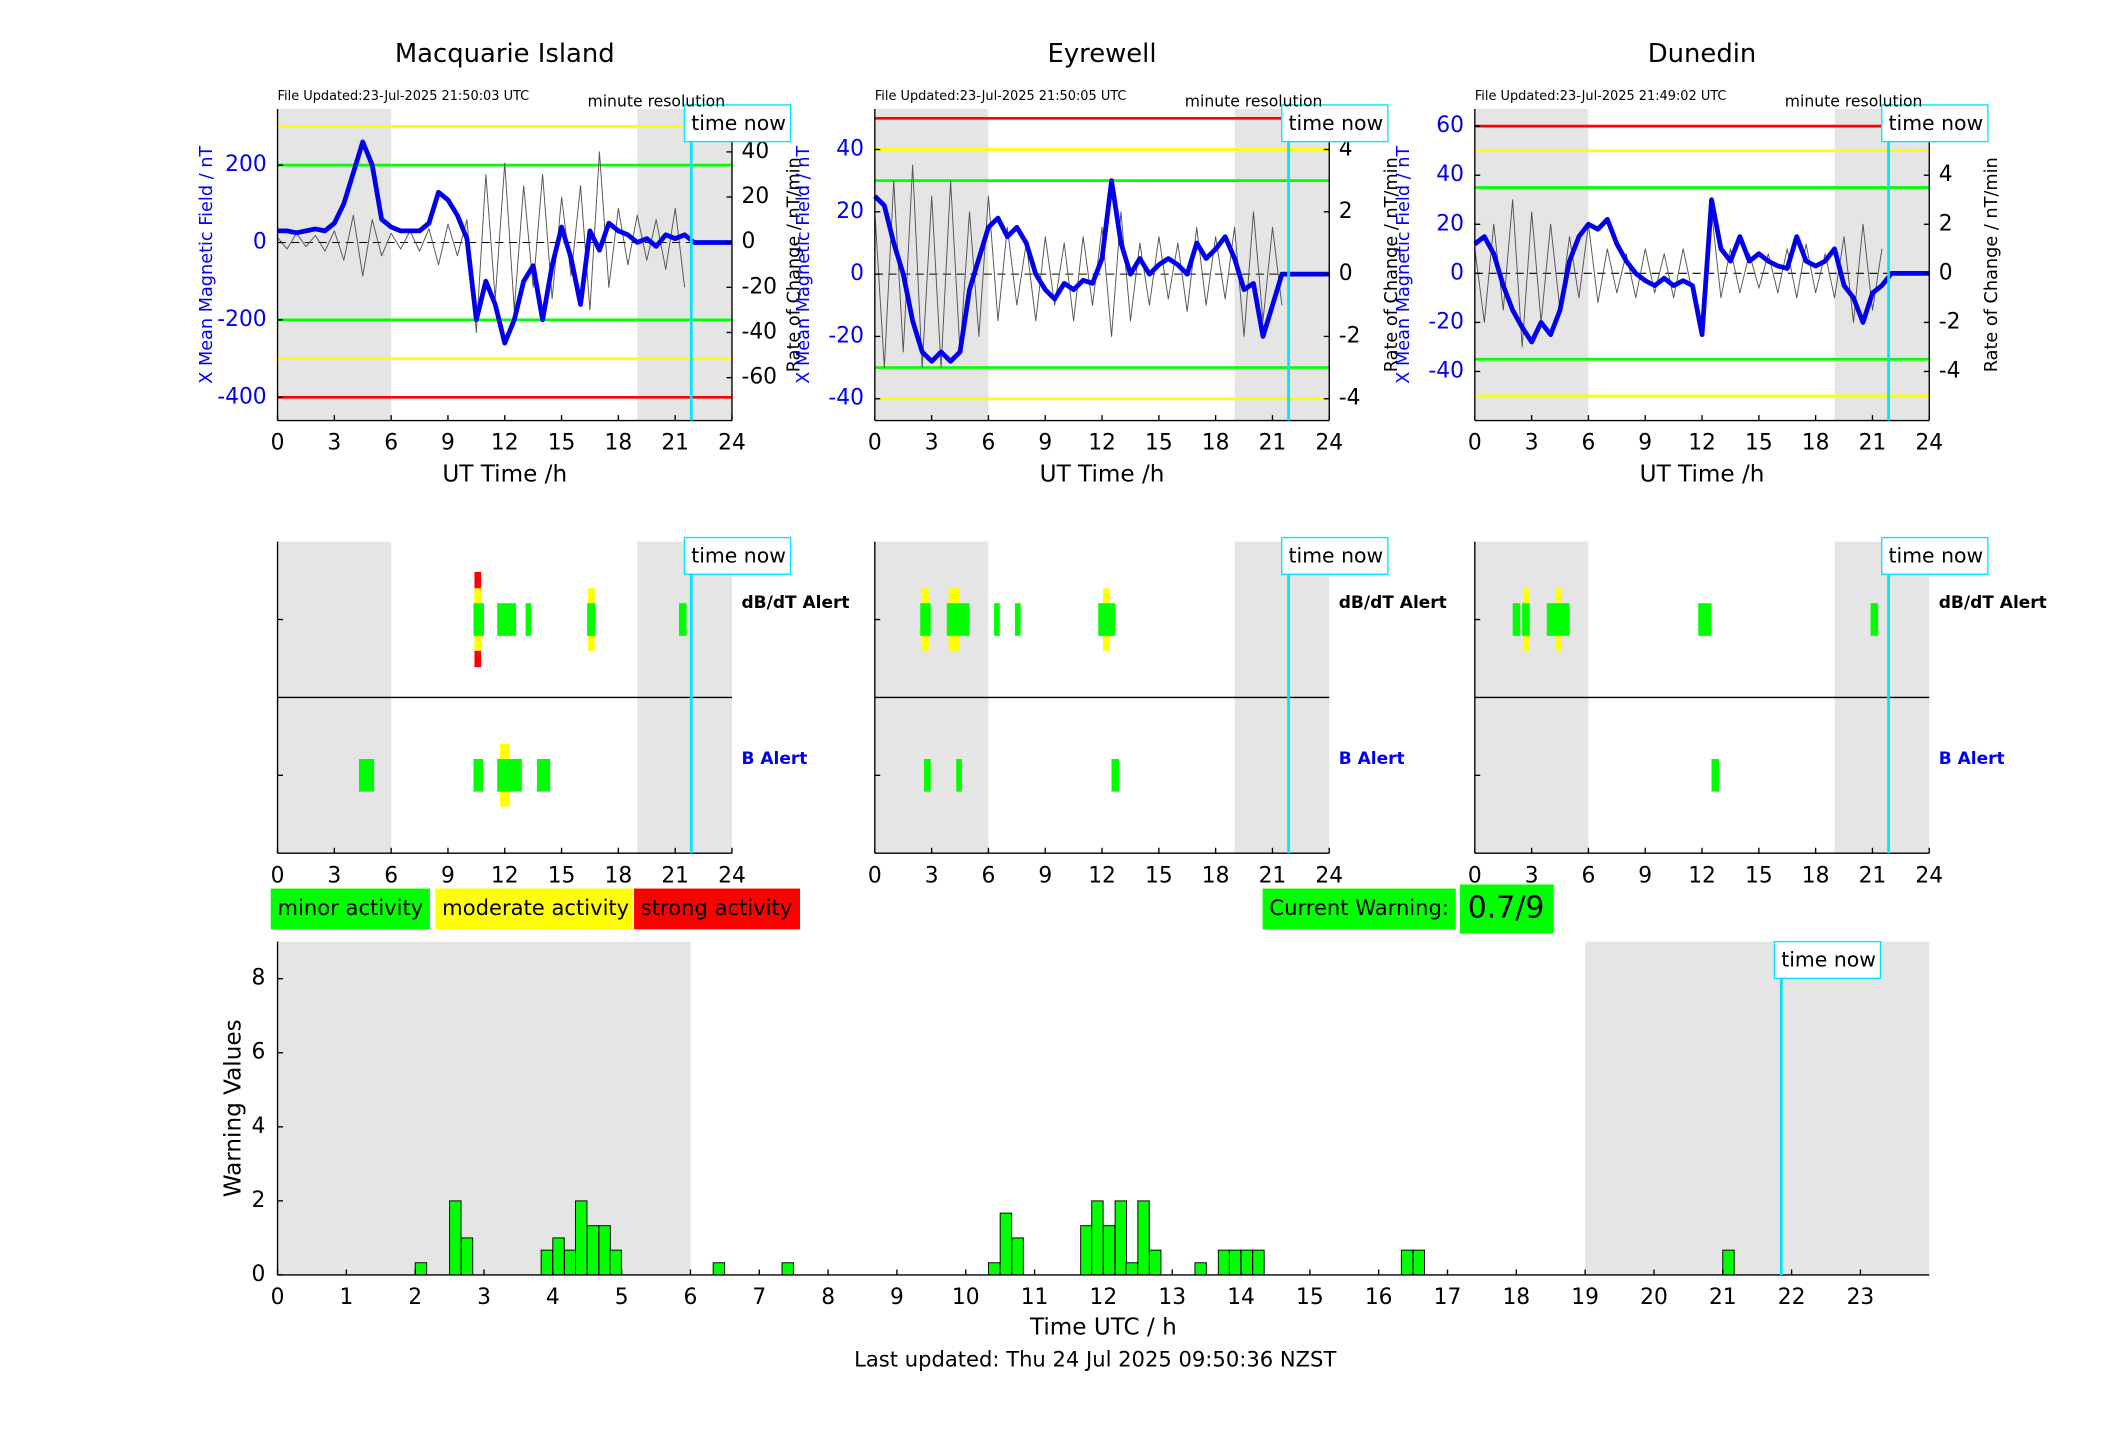 This screenshot has height=1437, width=2117. I want to click on y-tick-label: 20, so click(1450, 223).